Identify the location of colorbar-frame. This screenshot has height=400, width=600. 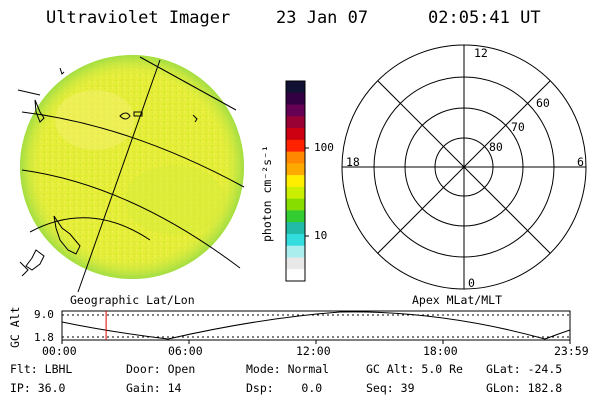
(295, 181).